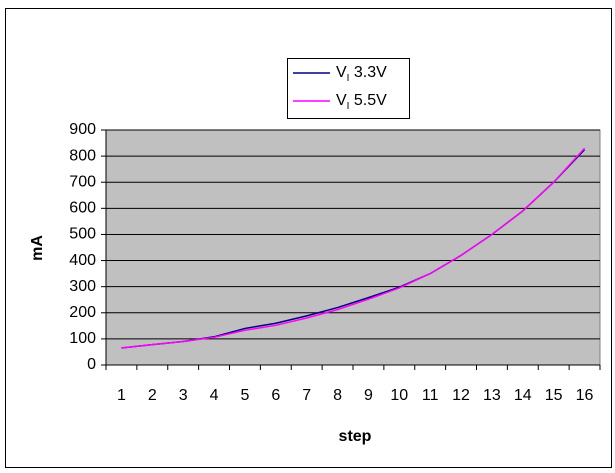 This screenshot has width=615, height=473. Describe the element at coordinates (430, 395) in the screenshot. I see `x-tick-label: 11` at that location.